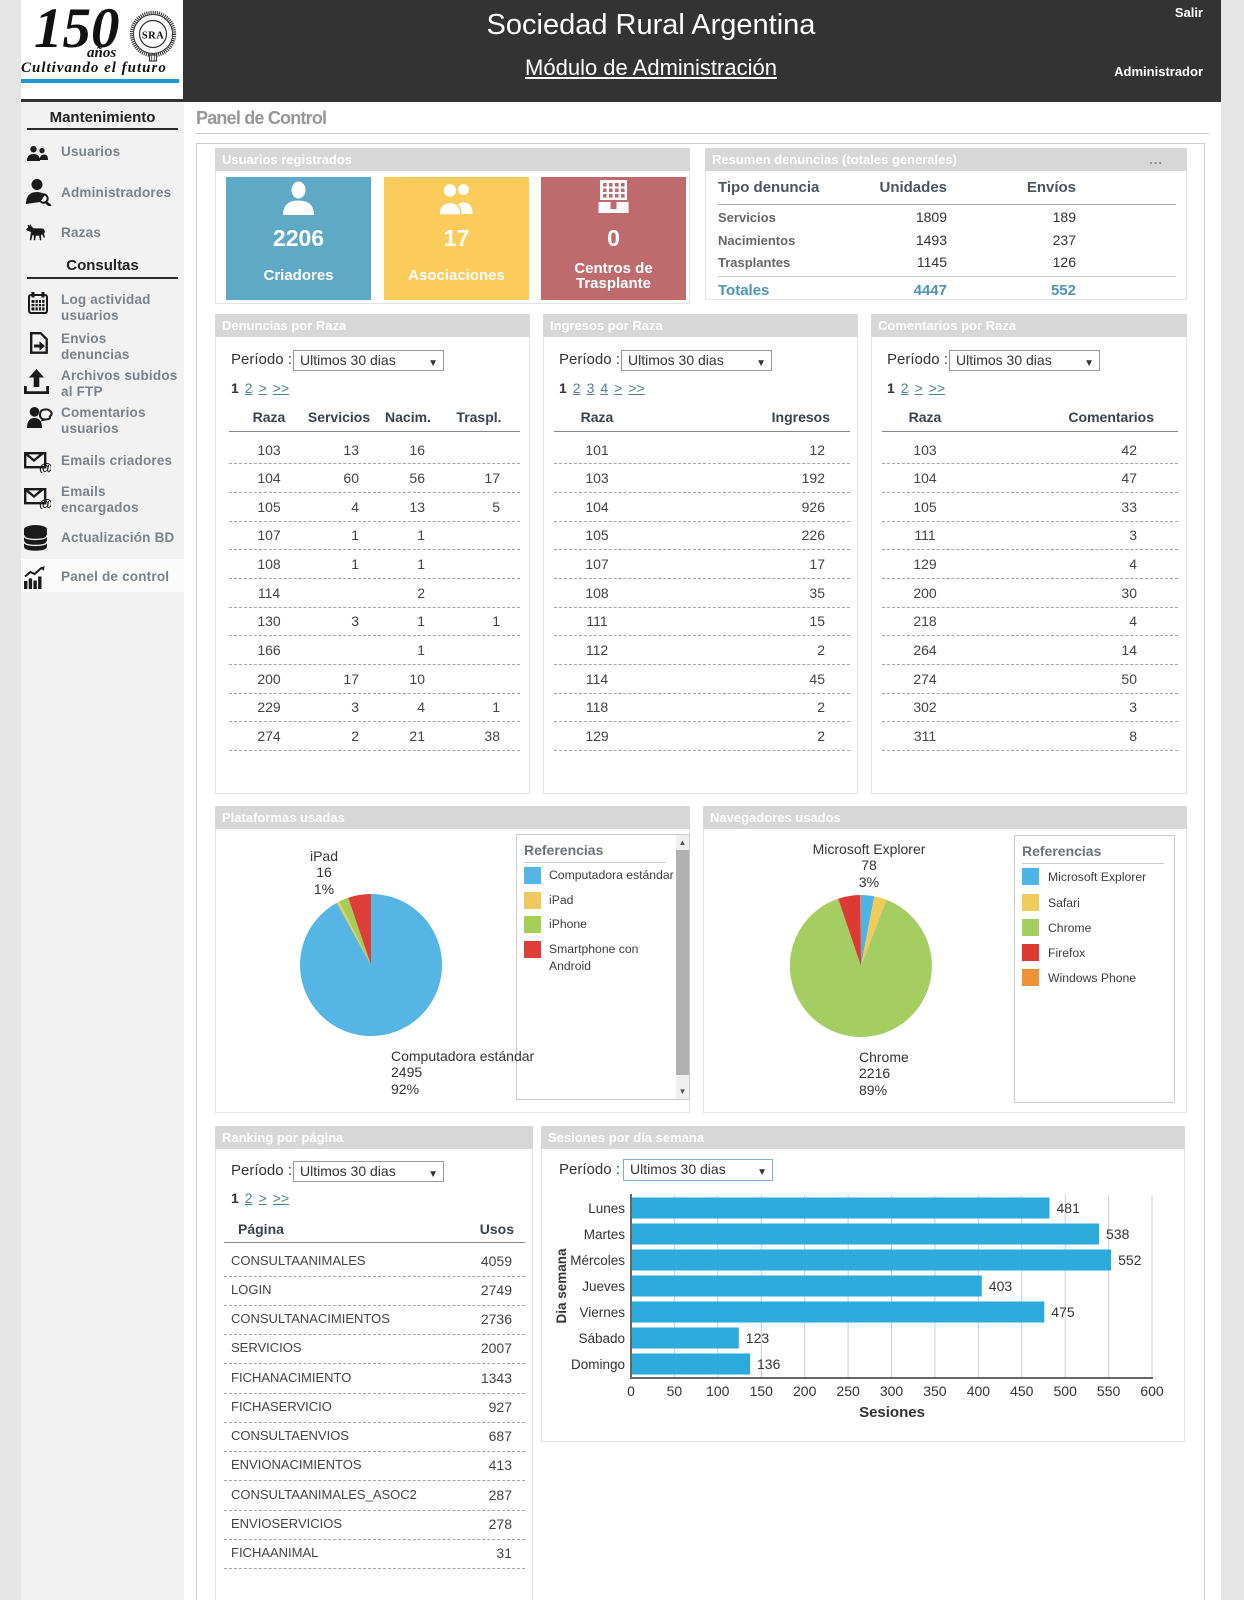 The height and width of the screenshot is (1600, 1244). Describe the element at coordinates (606, 1208) in the screenshot. I see `svg-text: Lunes` at that location.